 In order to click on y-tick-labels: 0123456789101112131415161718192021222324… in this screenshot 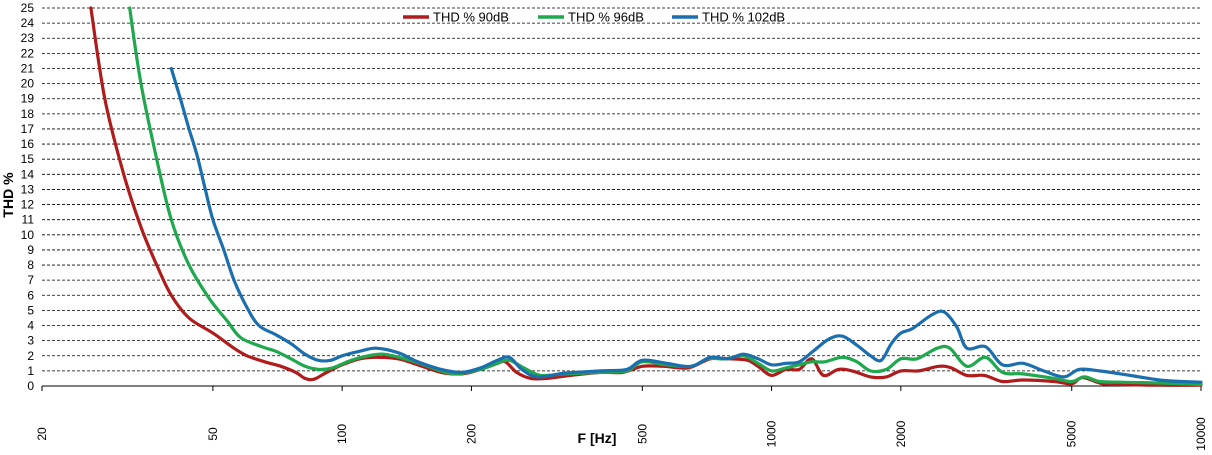, I will do `click(28, 197)`.